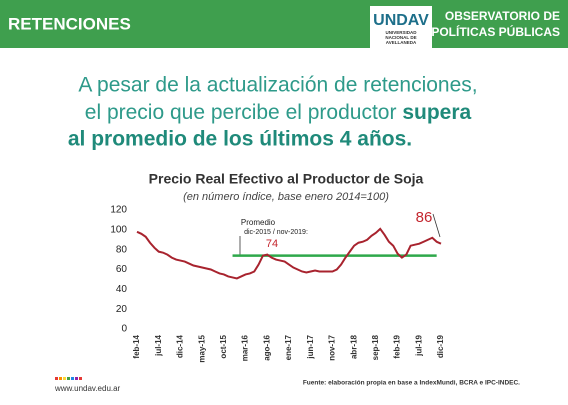 The image size is (568, 405). I want to click on logo-sub: AVELLANEDA, so click(401, 42).